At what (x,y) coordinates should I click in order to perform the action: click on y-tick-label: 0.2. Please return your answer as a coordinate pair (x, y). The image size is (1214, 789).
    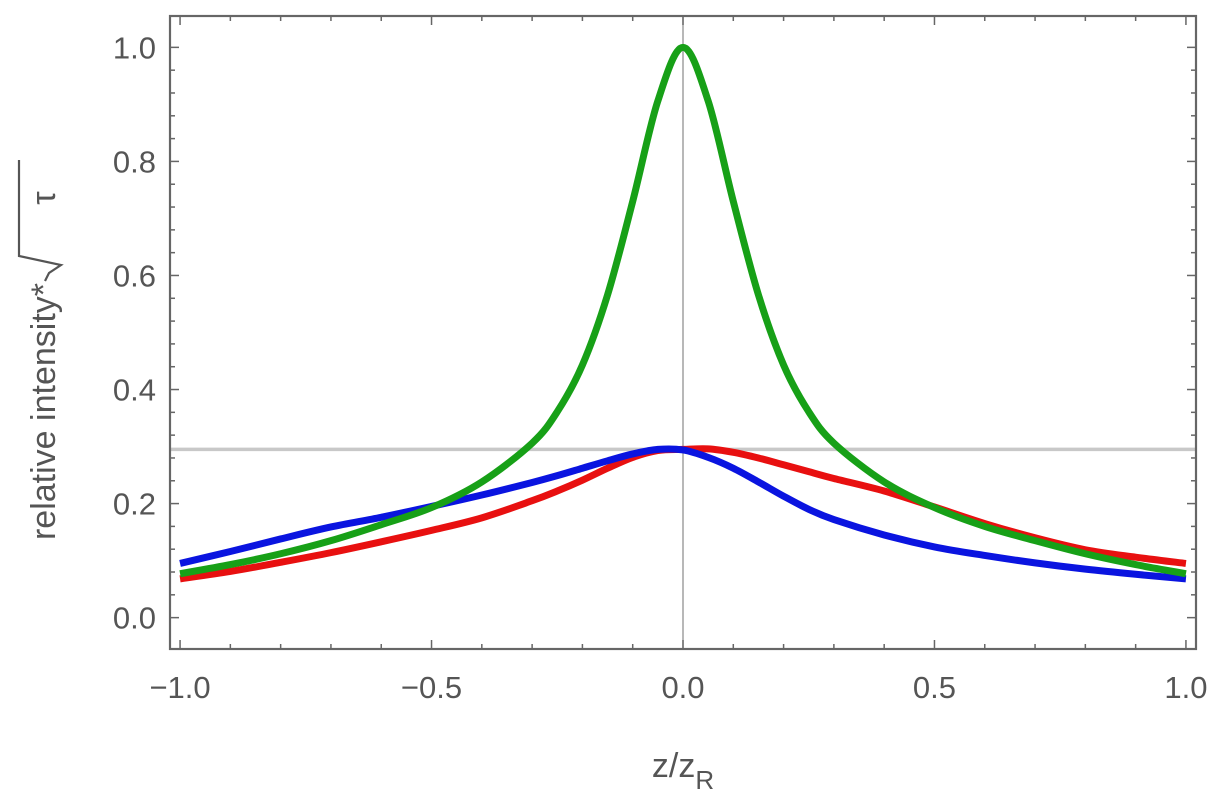
    Looking at the image, I should click on (134, 504).